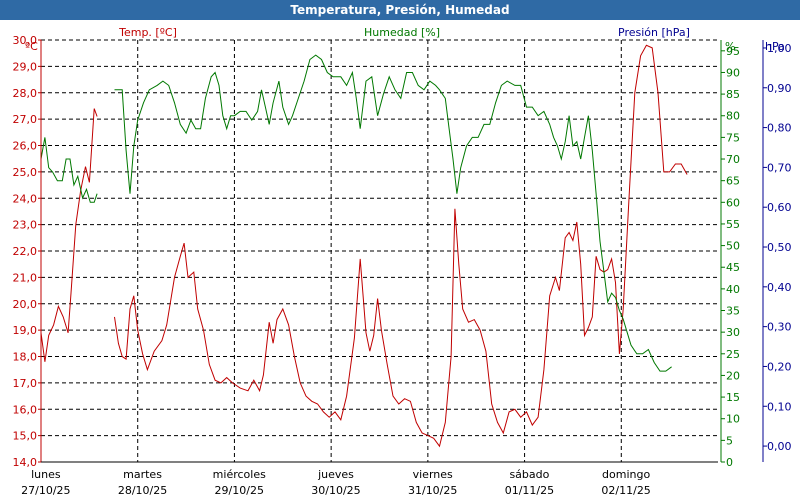 Image resolution: width=800 pixels, height=500 pixels. I want to click on x-tick-date: 29/10/25, so click(239, 490).